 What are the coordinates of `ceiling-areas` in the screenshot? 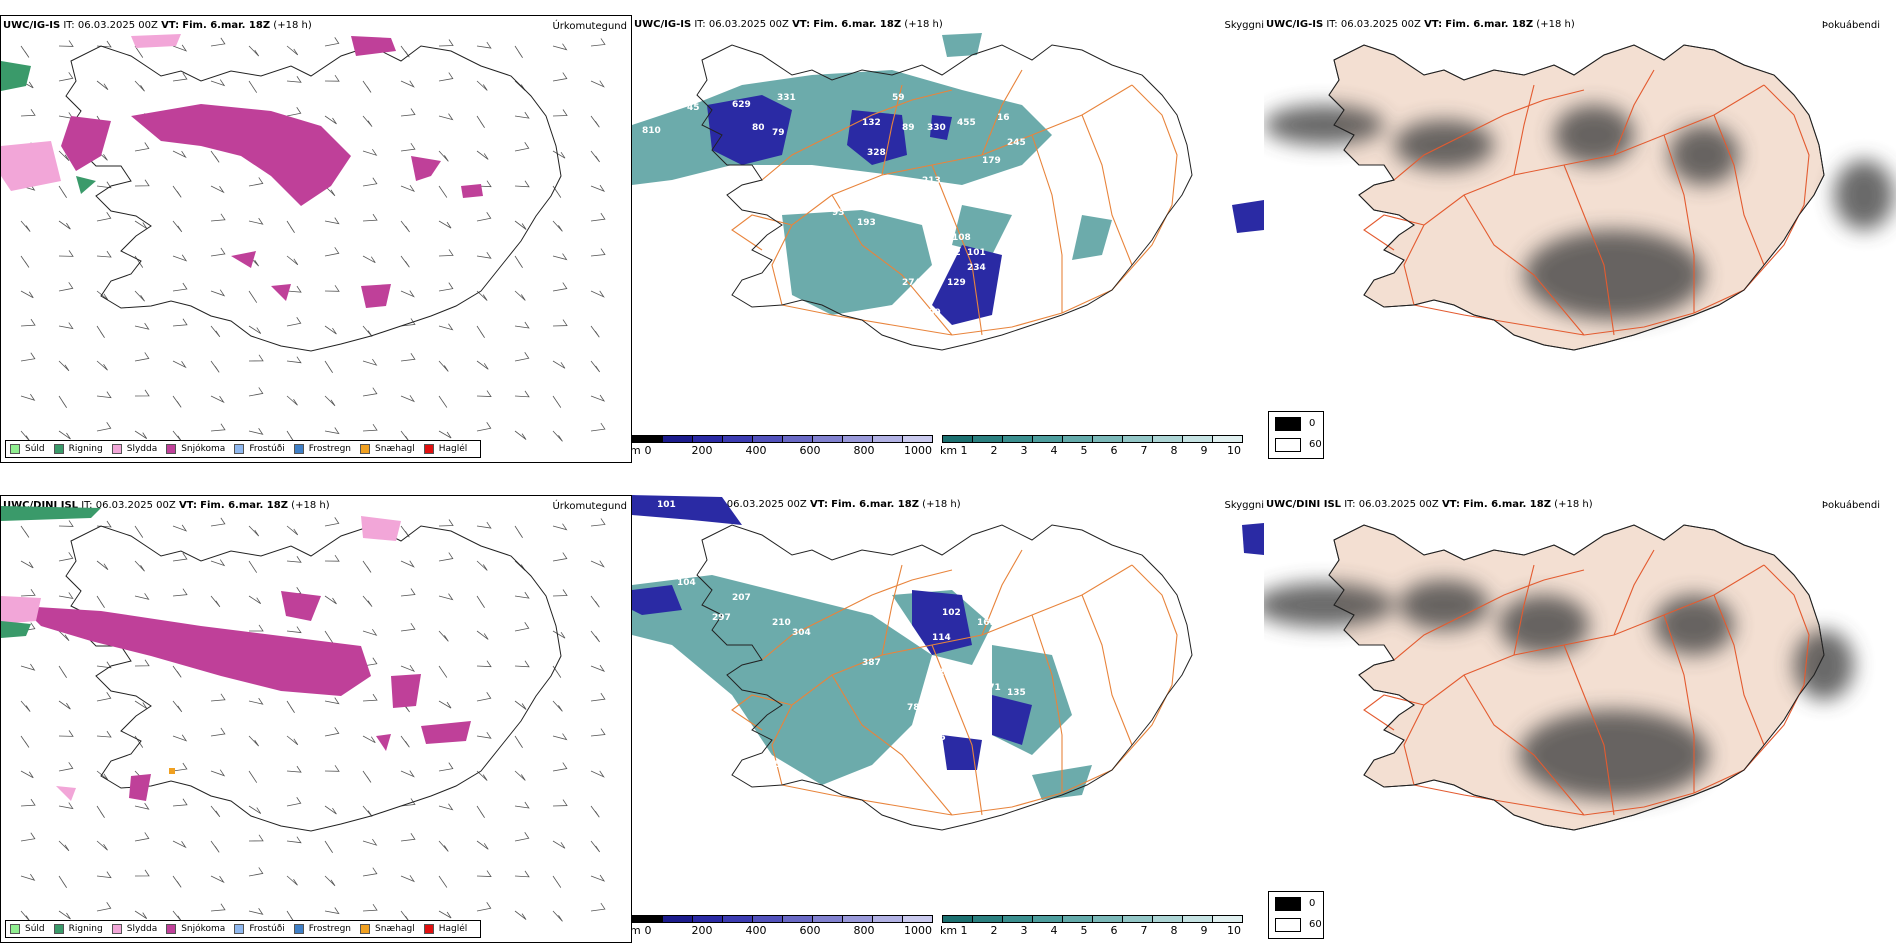 It's located at (985, 210).